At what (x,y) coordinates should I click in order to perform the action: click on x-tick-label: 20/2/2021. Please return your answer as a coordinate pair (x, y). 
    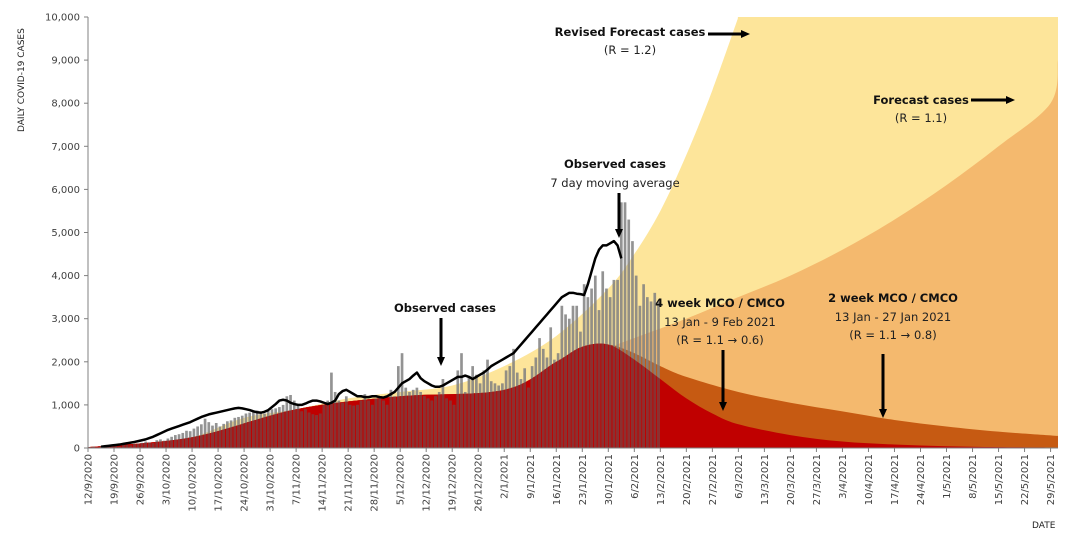
    Looking at the image, I should click on (687, 479).